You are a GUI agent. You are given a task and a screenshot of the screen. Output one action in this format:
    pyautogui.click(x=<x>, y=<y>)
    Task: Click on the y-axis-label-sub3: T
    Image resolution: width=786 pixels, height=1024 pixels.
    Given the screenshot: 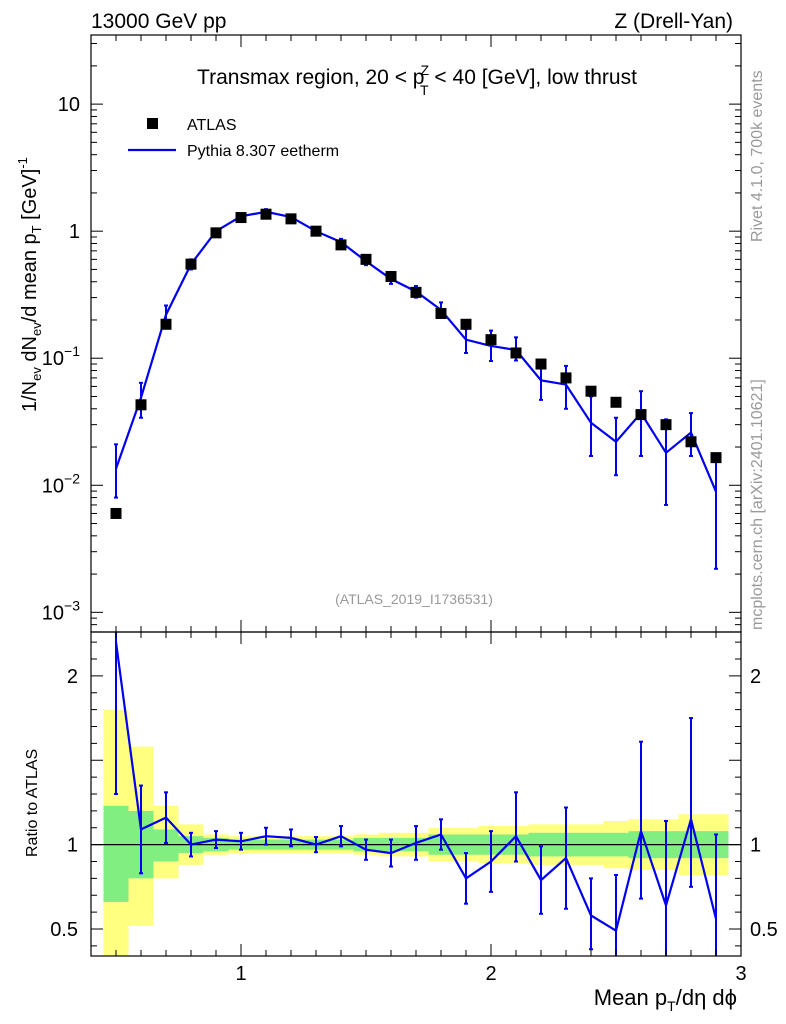 What is the action you would take?
    pyautogui.click(x=36, y=229)
    